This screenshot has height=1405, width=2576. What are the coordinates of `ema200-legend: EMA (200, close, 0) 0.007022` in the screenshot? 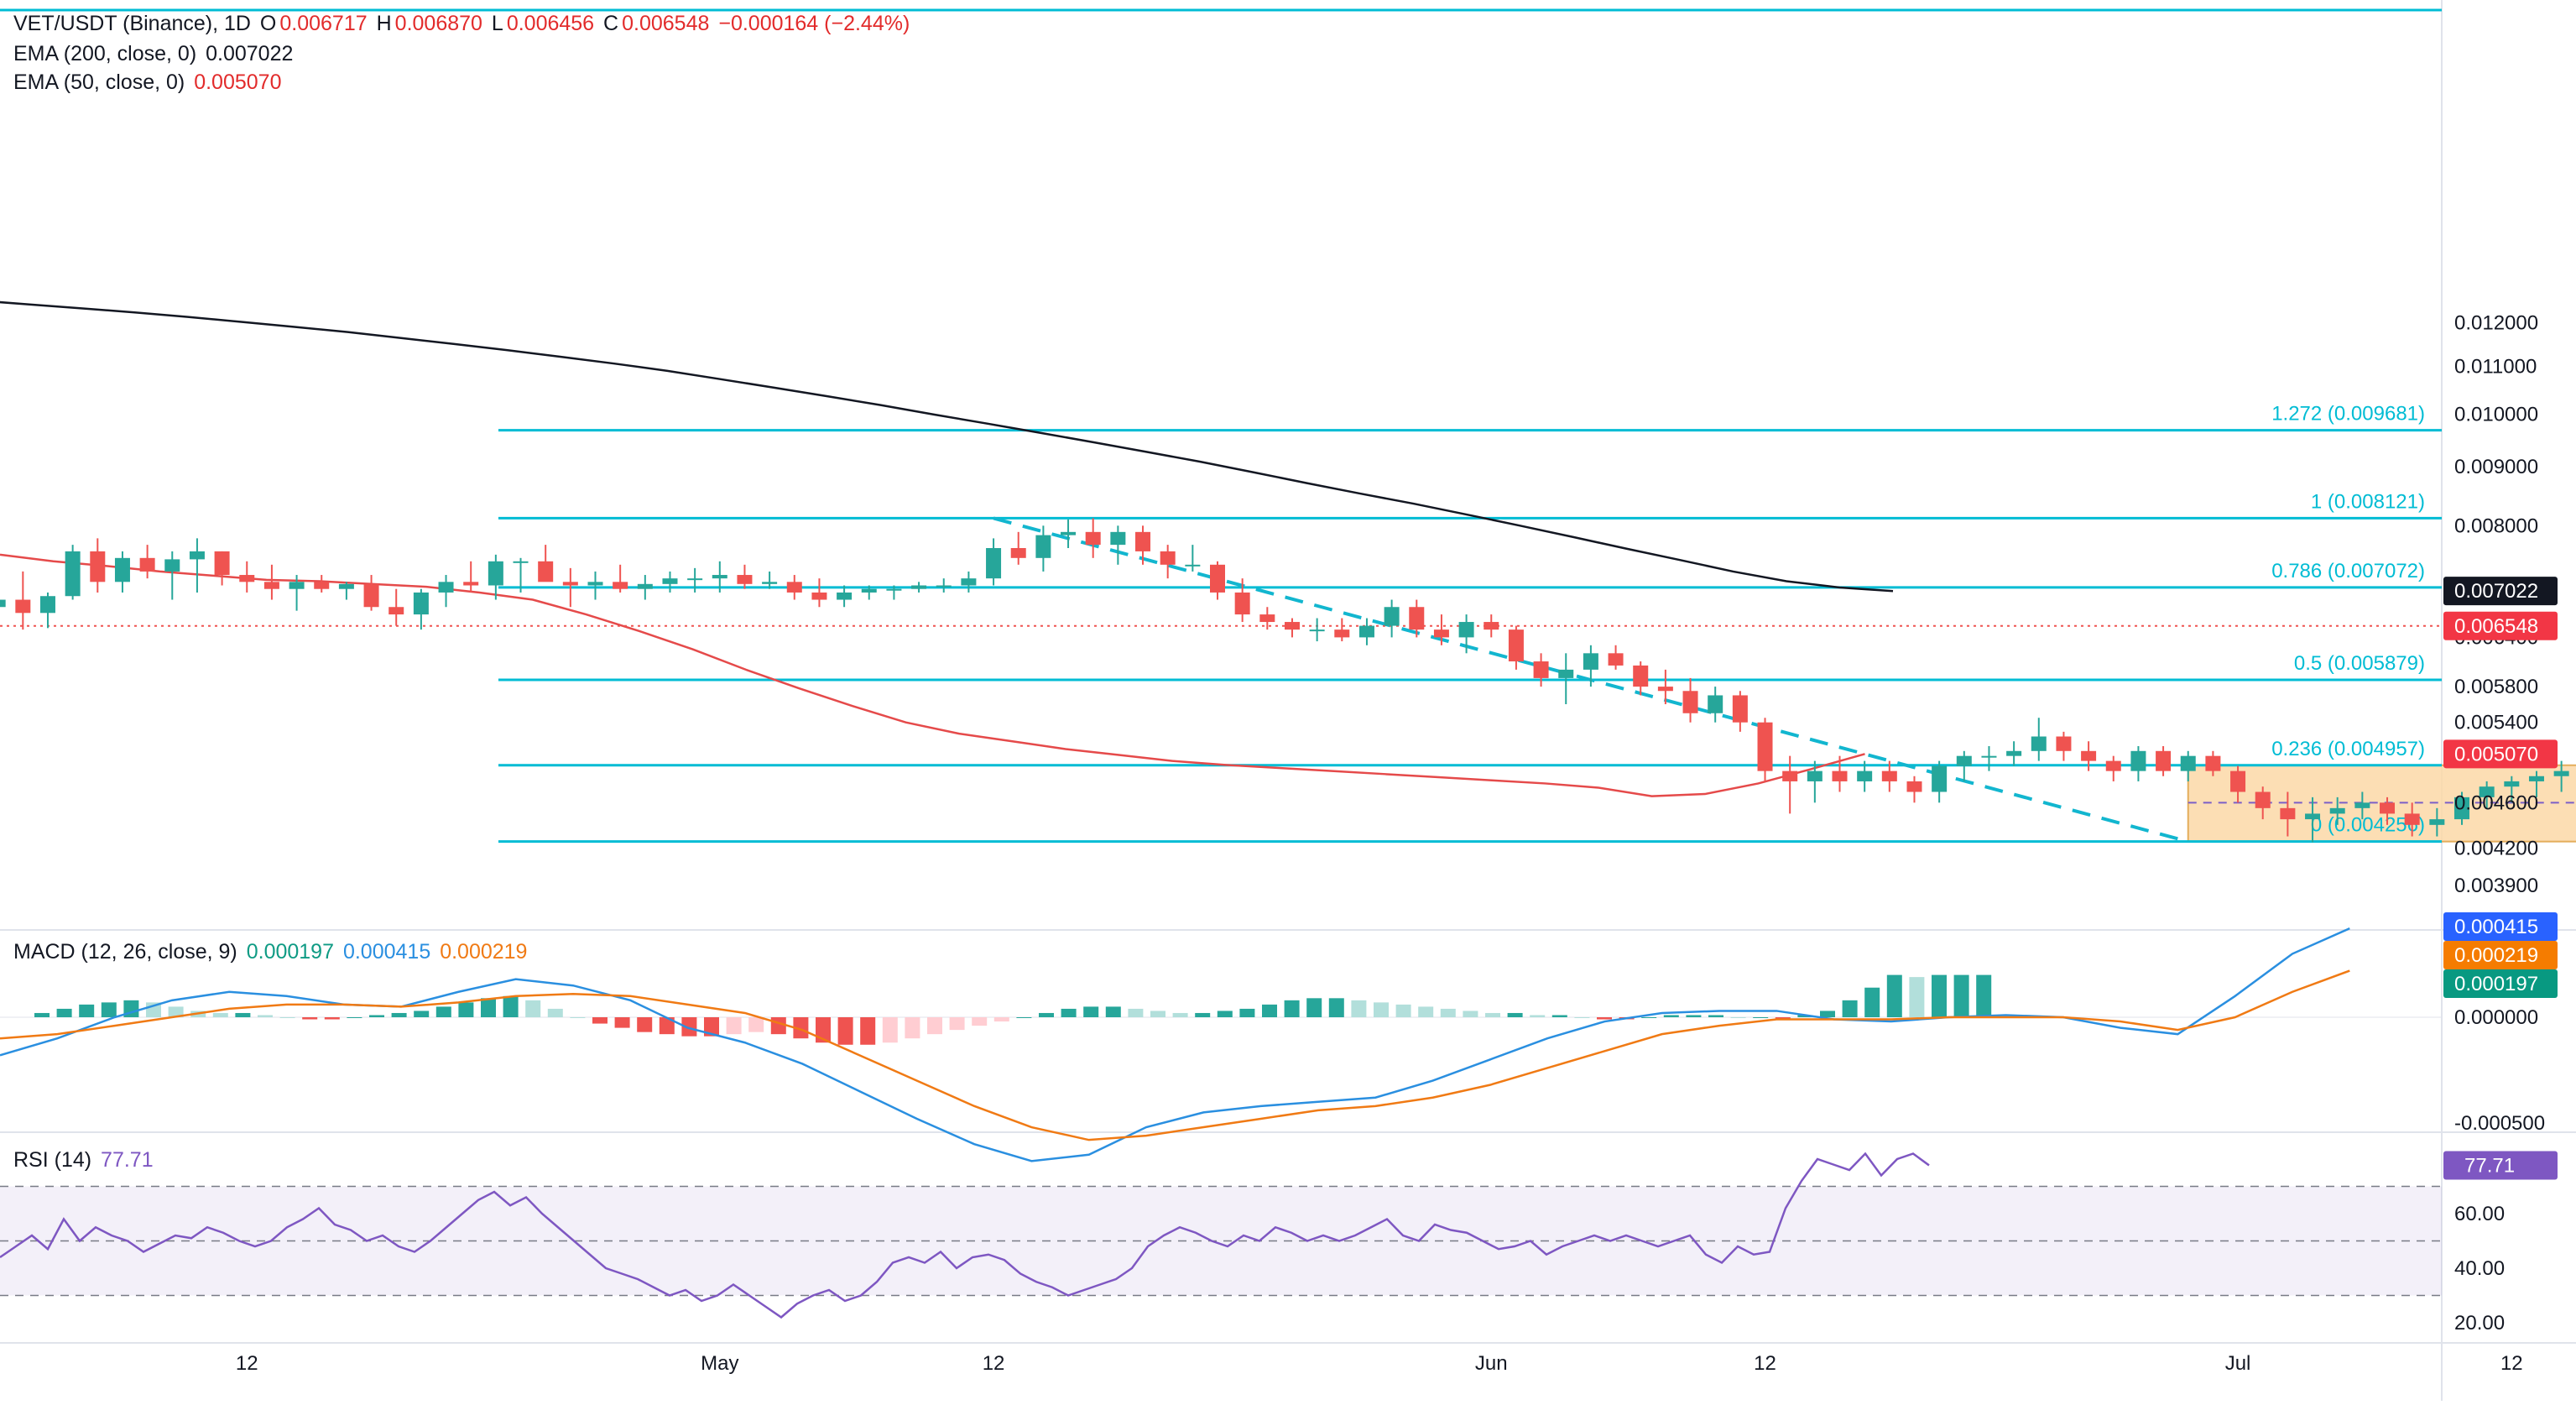 It's located at (154, 54).